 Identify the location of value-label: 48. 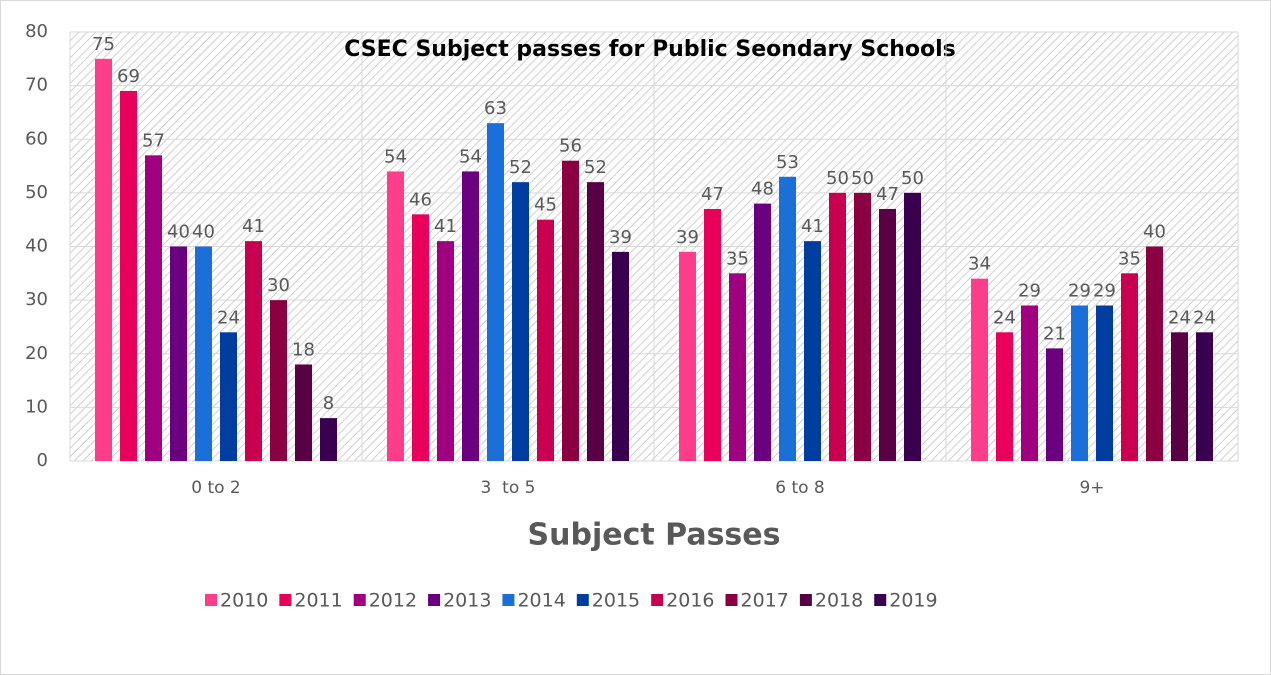
(762, 189).